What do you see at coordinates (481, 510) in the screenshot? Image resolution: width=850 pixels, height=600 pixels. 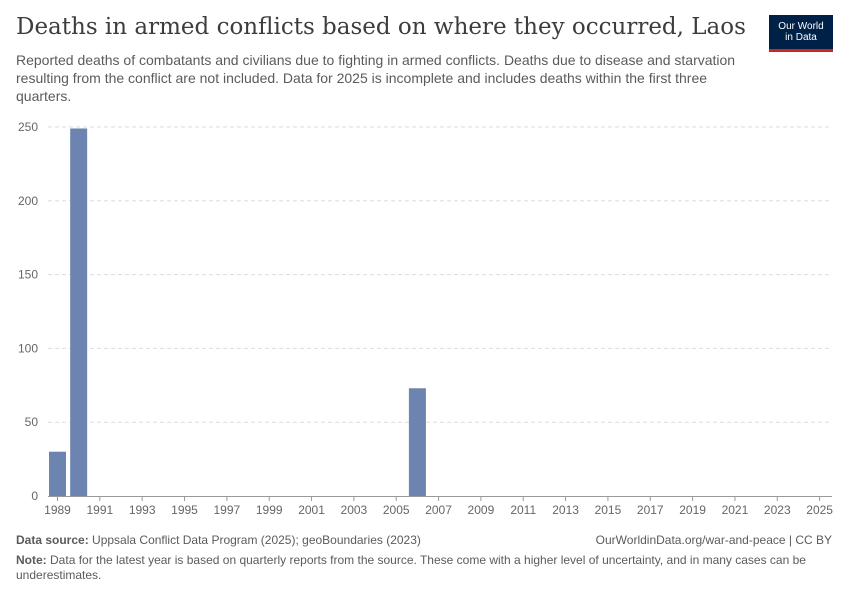 I see `x-tick-label: 2009` at bounding box center [481, 510].